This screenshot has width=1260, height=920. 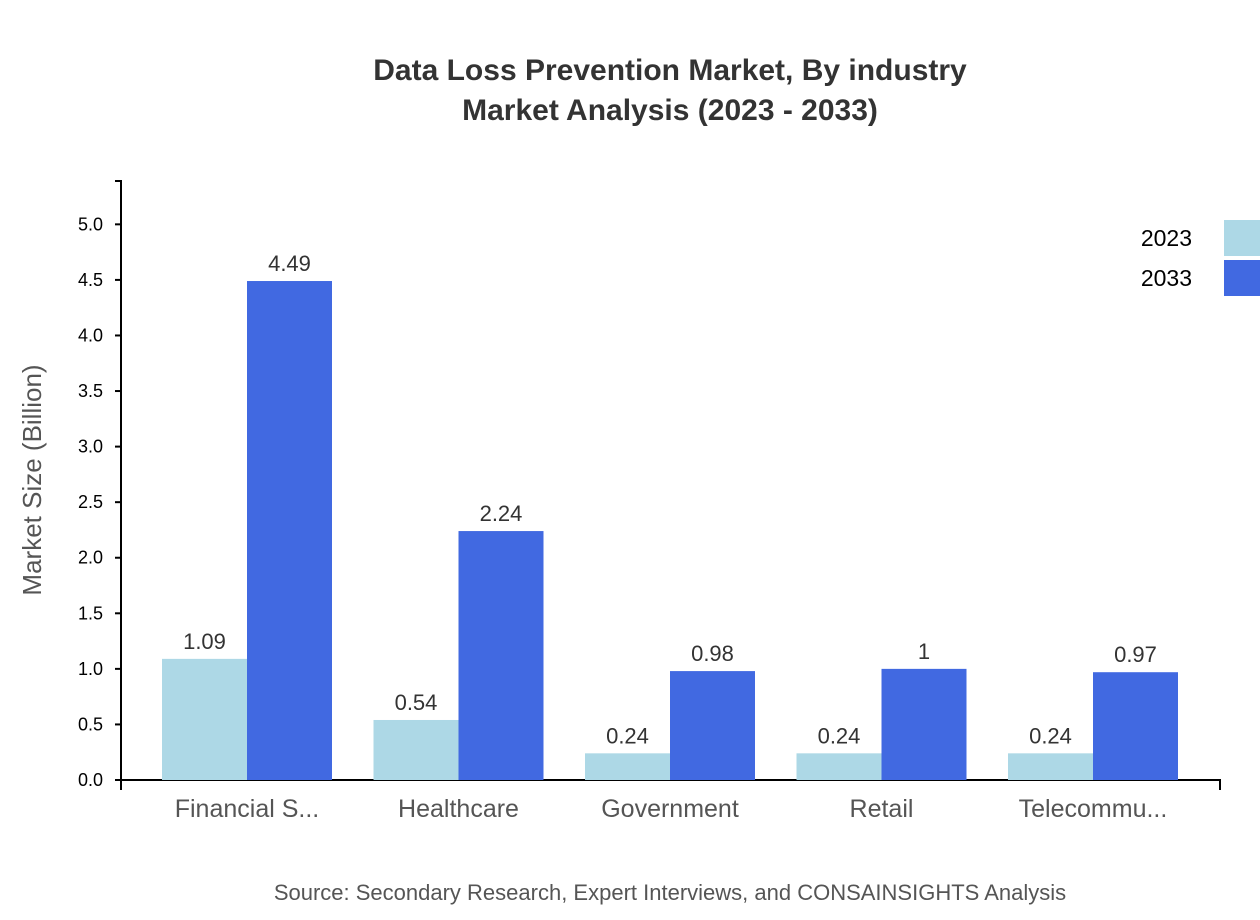 What do you see at coordinates (416, 702) in the screenshot?
I see `data-label: 0.54` at bounding box center [416, 702].